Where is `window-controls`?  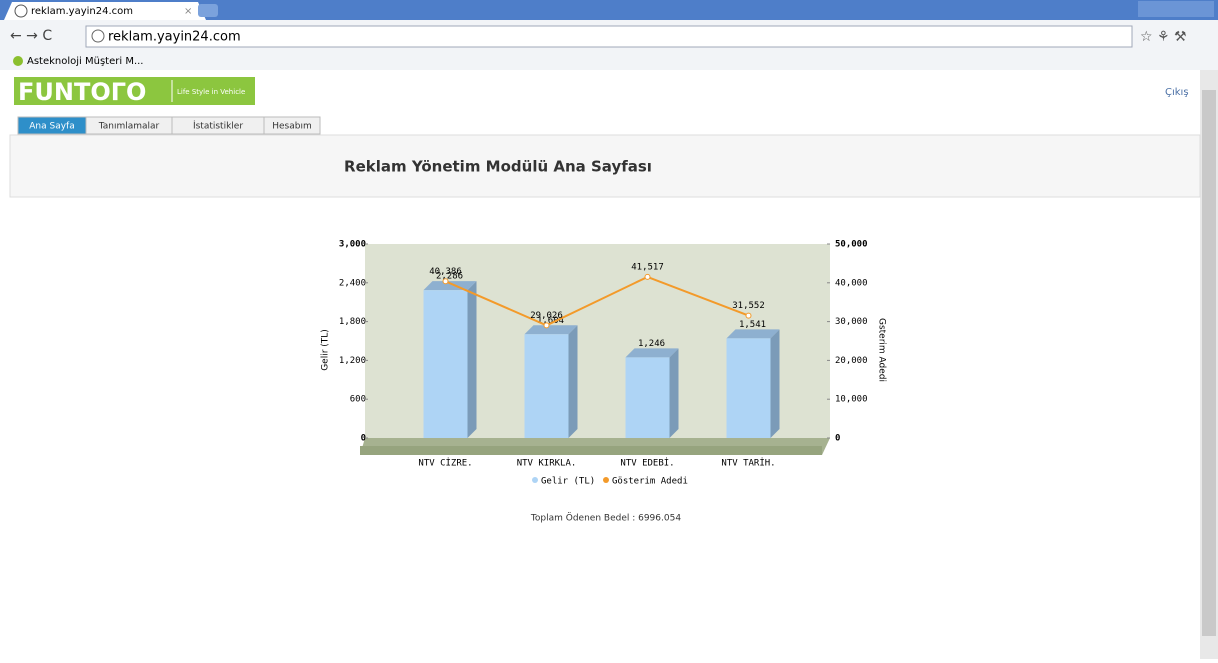
window-controls is located at coordinates (1176, 9).